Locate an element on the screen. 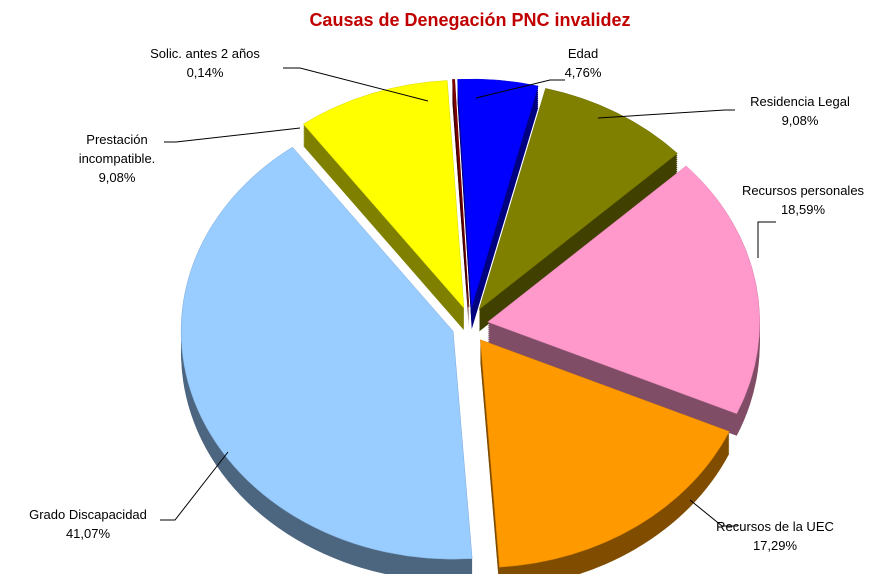  data-label-name: Solic. antes 2 años is located at coordinates (205, 53).